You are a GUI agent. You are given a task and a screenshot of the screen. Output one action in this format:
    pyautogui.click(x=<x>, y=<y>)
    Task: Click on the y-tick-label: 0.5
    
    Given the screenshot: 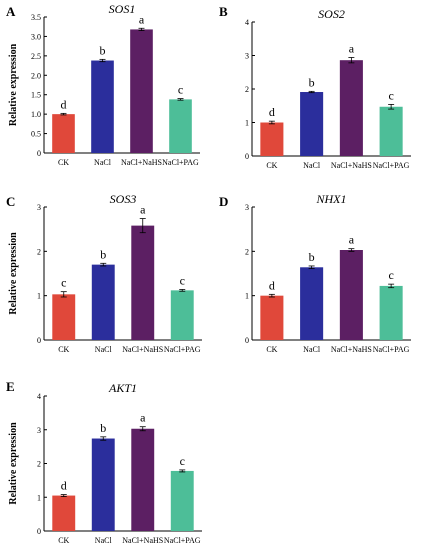 What is the action you would take?
    pyautogui.click(x=36, y=134)
    